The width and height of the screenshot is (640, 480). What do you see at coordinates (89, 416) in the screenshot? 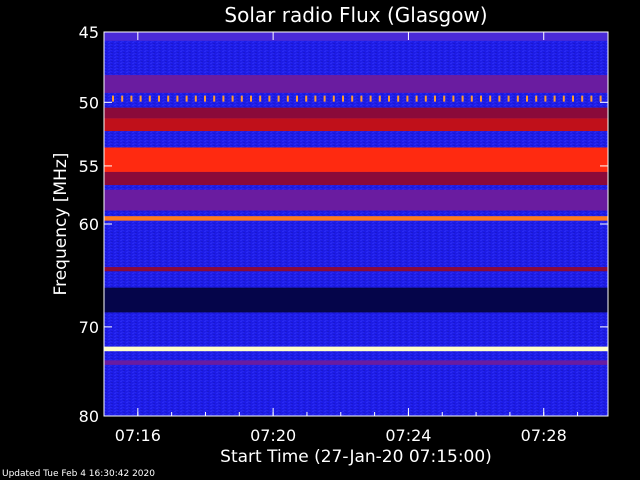
I see `y-tick-label: 80` at bounding box center [89, 416].